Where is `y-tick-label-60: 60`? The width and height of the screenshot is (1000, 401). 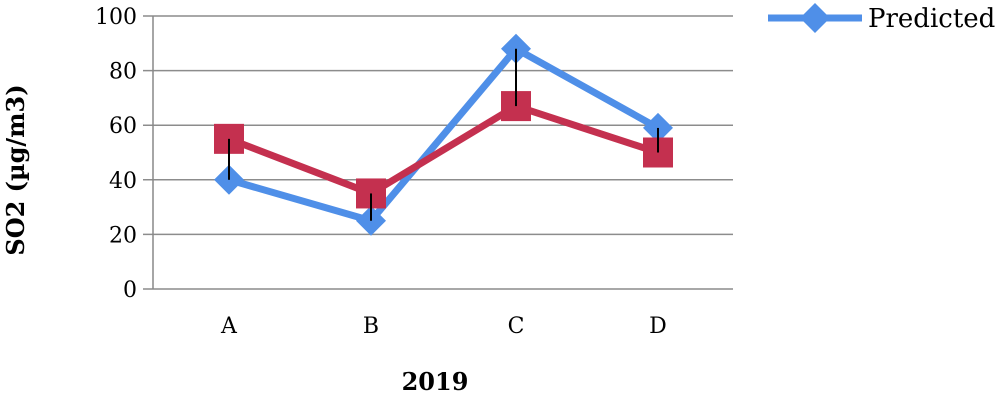
y-tick-label-60: 60 is located at coordinates (123, 126).